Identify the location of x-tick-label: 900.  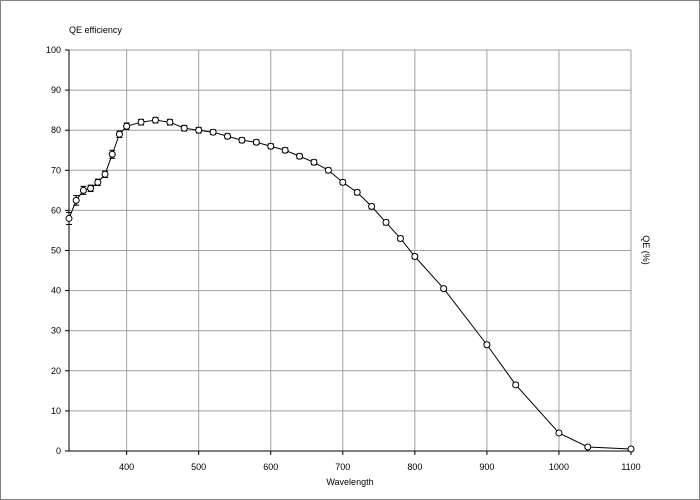
(486, 467).